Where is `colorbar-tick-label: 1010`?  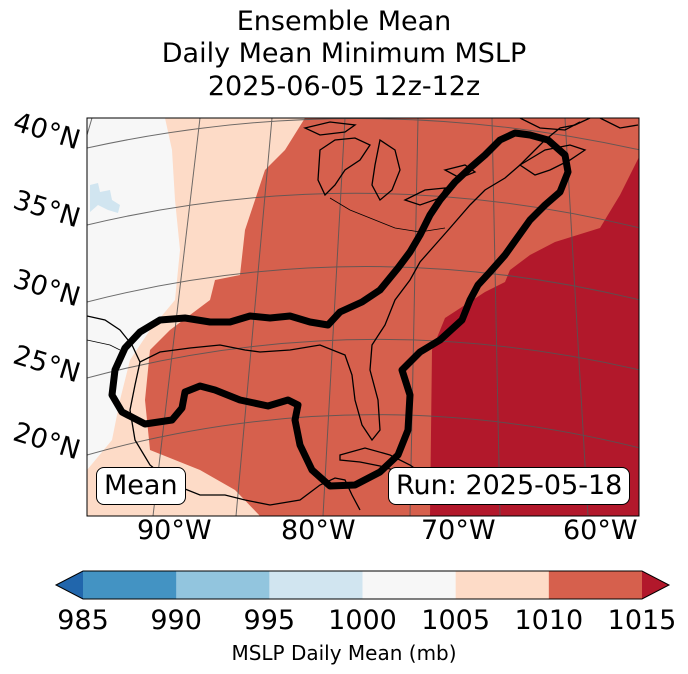 colorbar-tick-label: 1010 is located at coordinates (549, 620).